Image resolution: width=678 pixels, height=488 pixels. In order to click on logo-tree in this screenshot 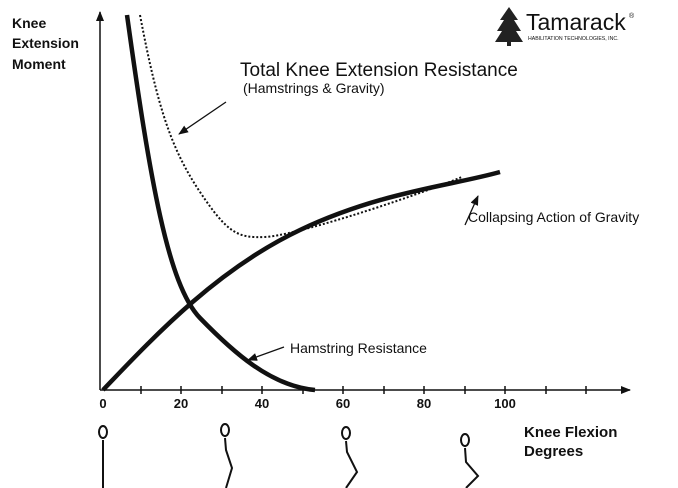, I will do `click(509, 26)`.